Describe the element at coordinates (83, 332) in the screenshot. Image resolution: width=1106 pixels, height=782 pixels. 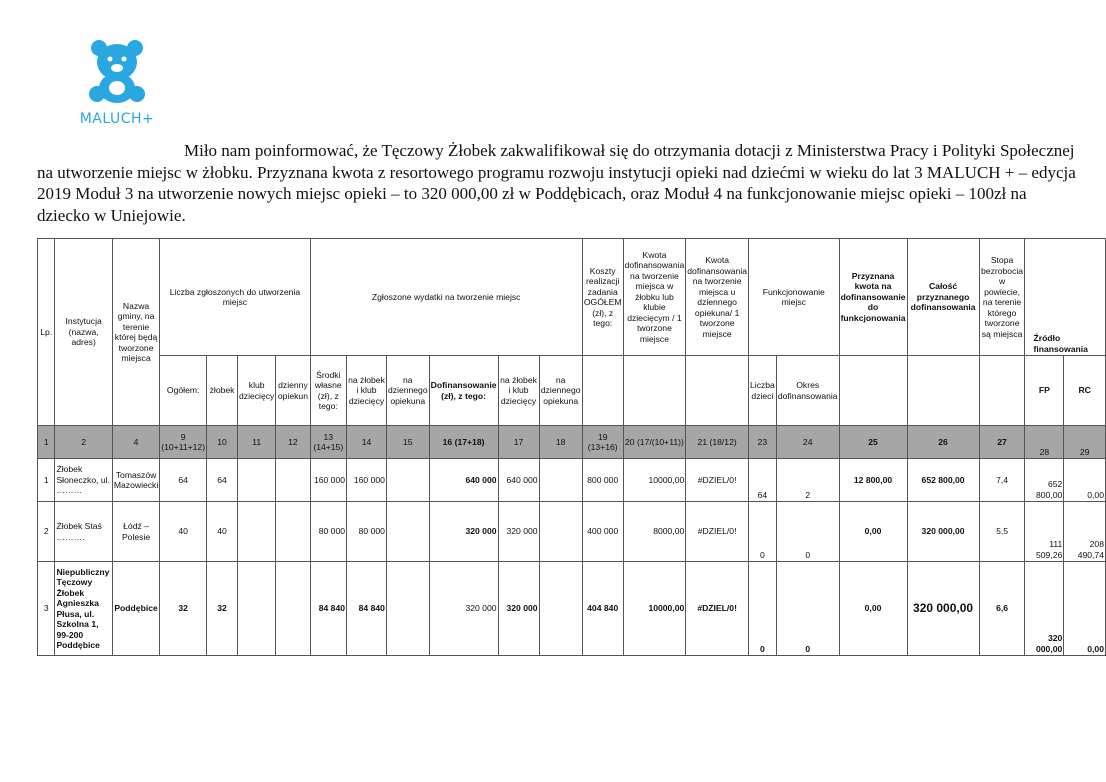
I see `header-institution: Instytucja (nazwa, adres)` at that location.